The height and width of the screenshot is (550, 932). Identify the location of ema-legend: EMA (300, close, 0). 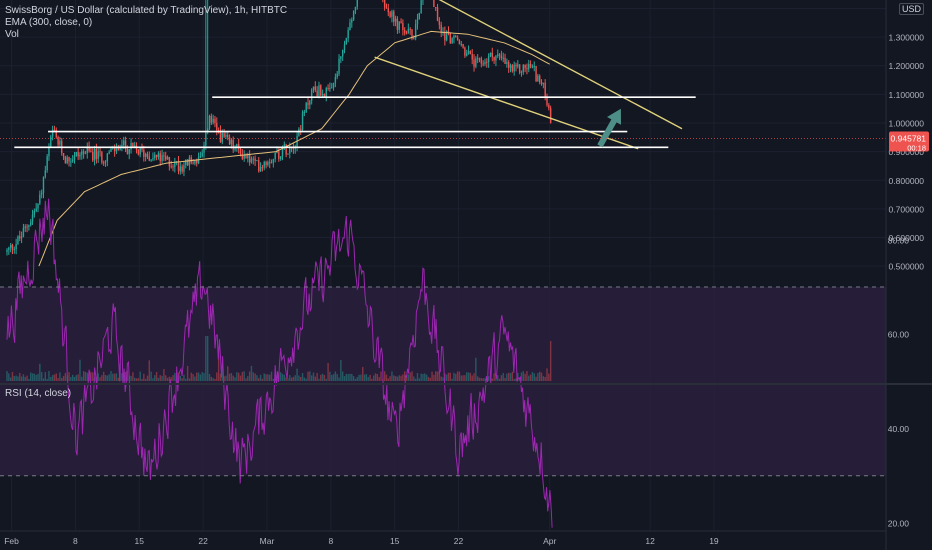
(49, 22).